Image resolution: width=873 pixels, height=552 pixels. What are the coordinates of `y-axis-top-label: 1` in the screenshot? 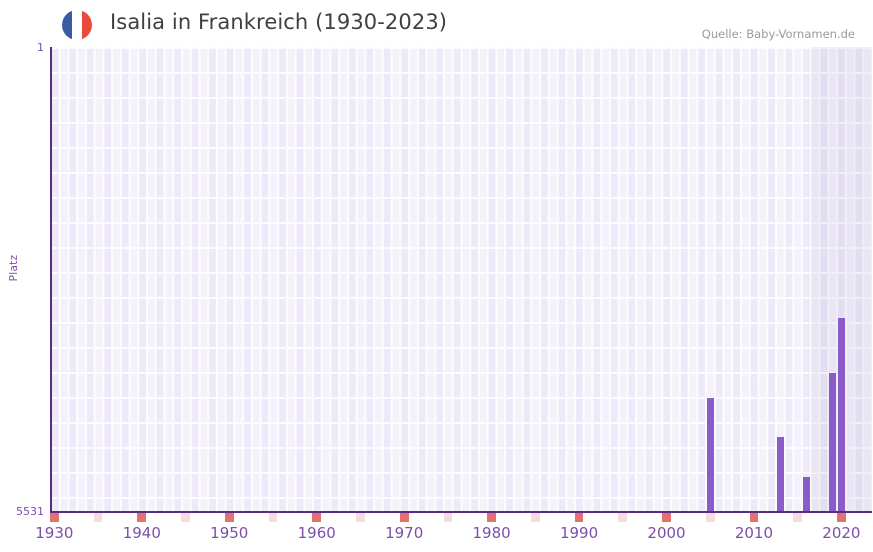 It's located at (40, 47).